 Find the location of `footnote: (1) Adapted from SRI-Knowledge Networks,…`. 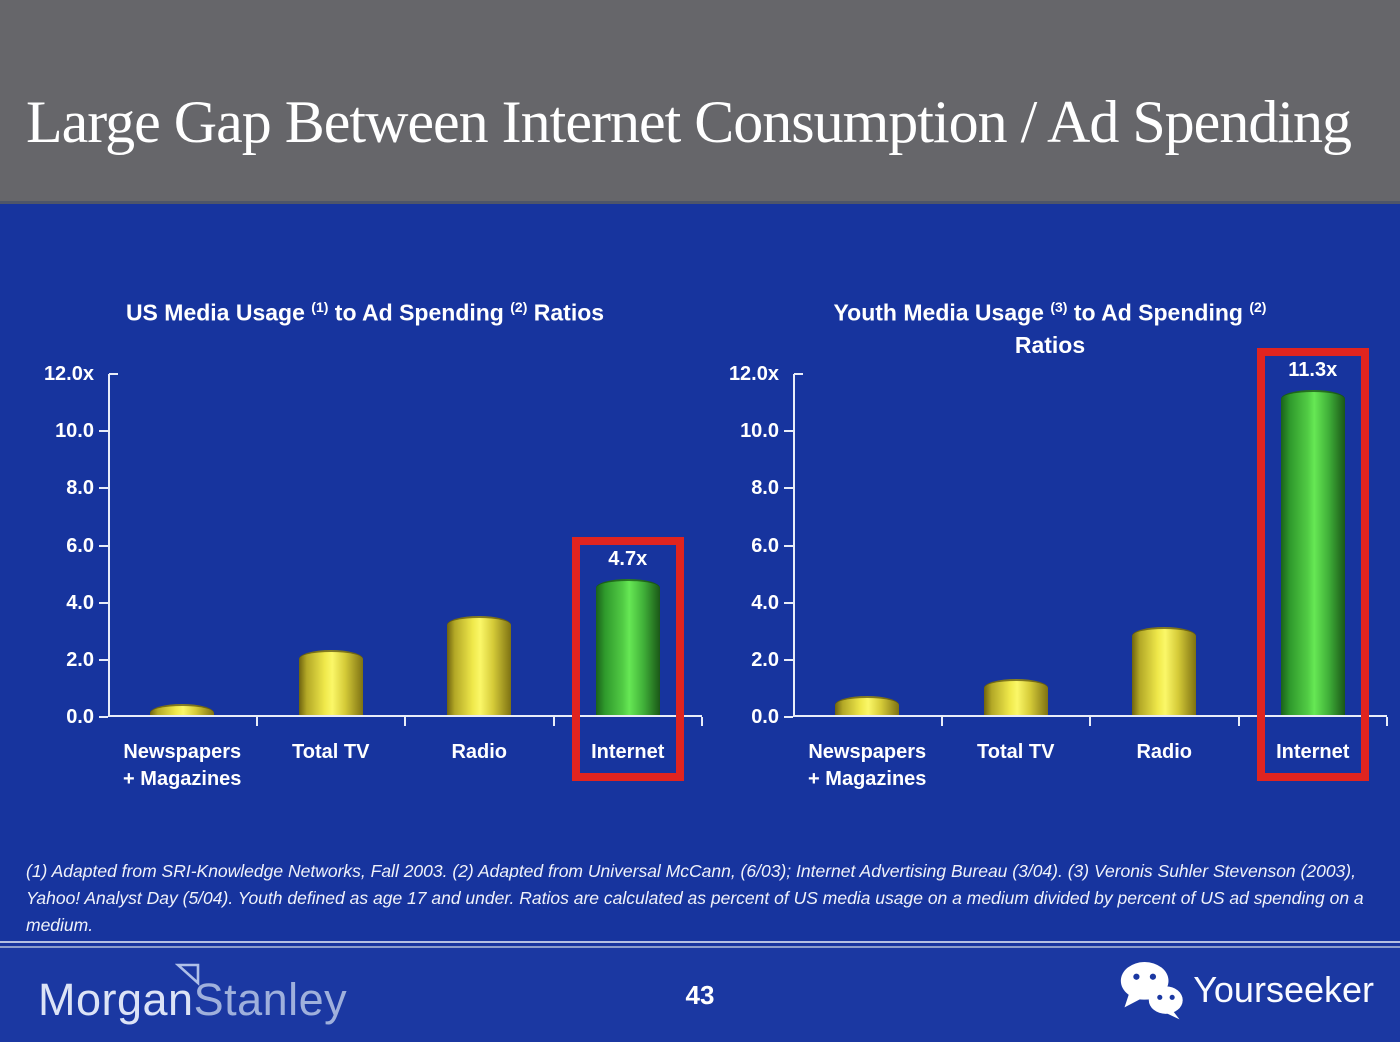

footnote: (1) Adapted from SRI-Knowledge Networks,… is located at coordinates (695, 898).